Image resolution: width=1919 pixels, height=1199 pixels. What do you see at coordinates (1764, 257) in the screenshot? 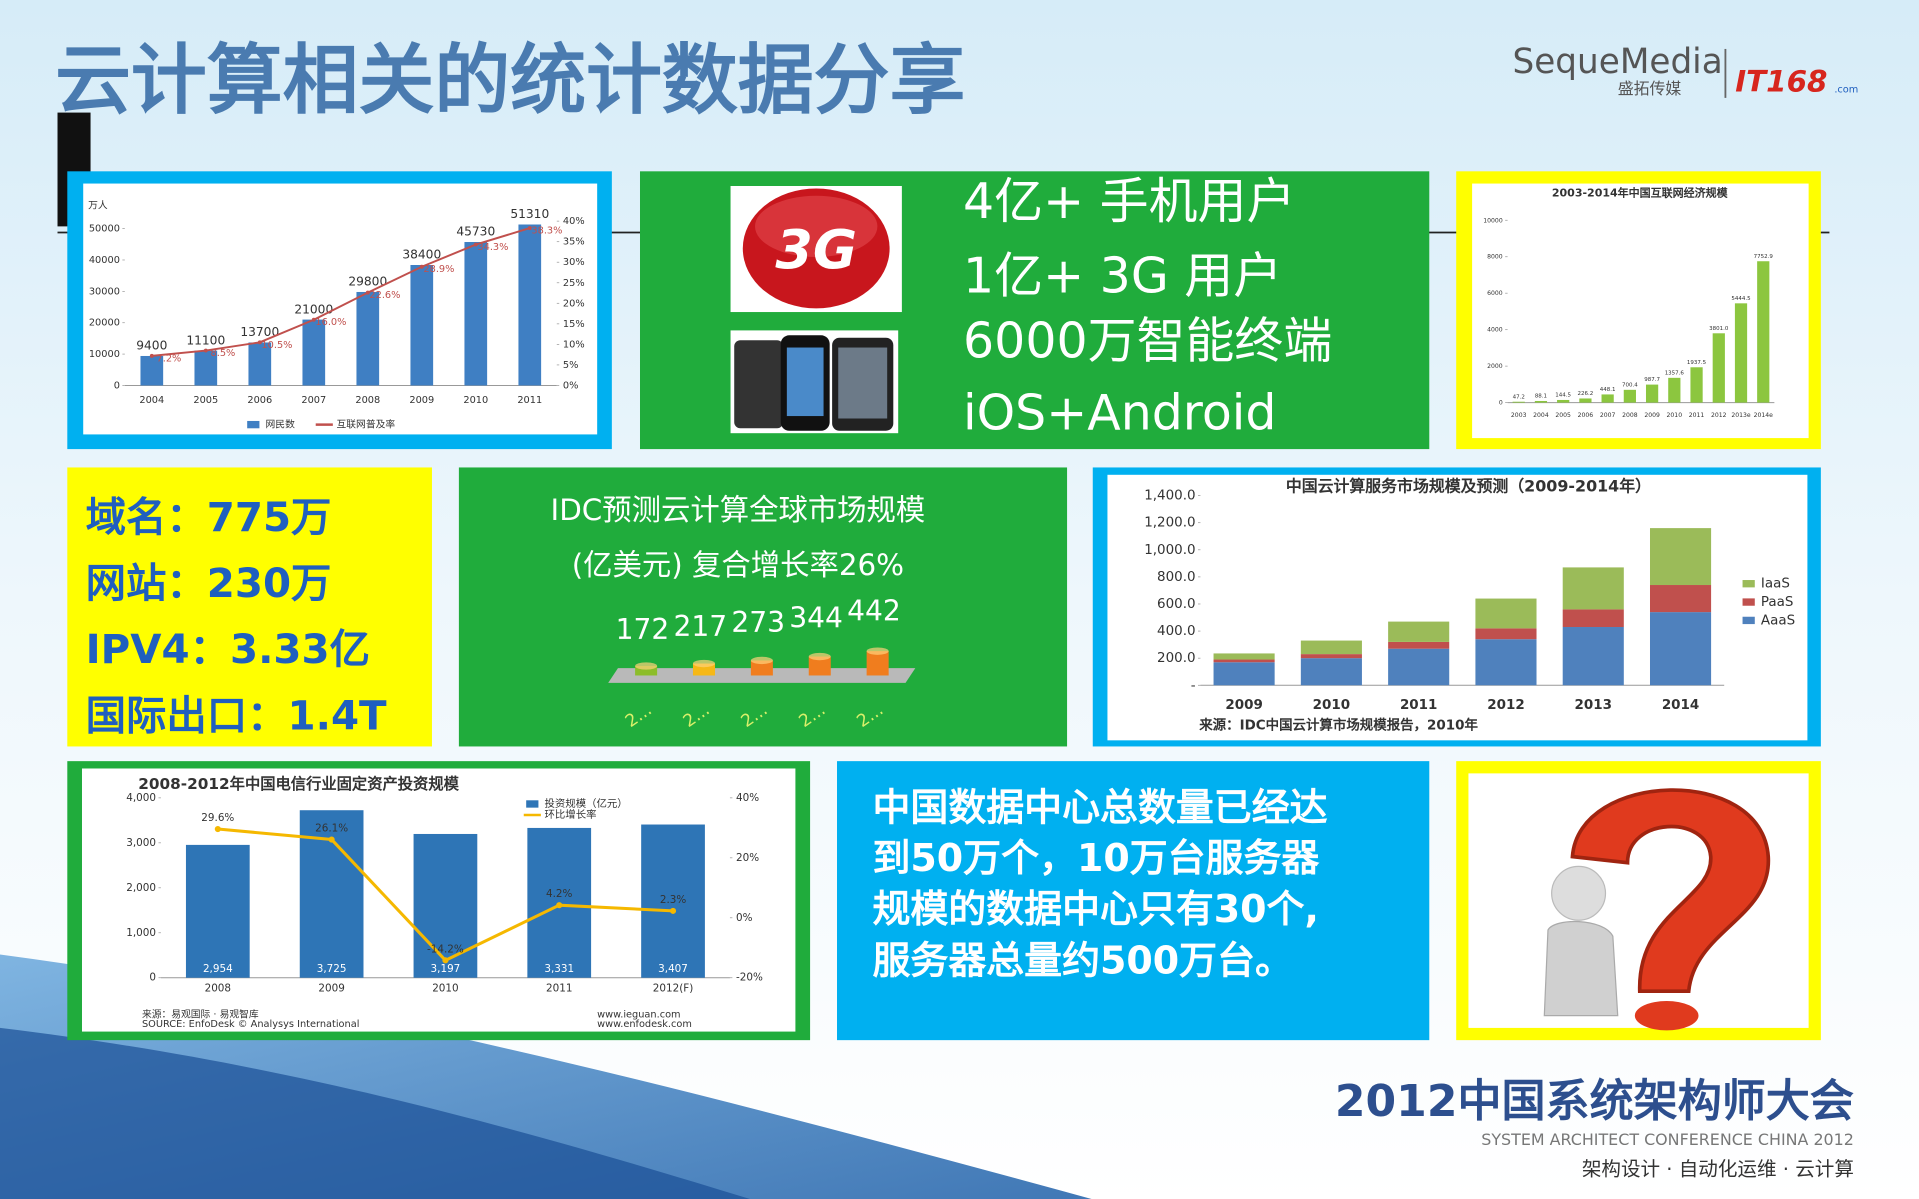
I see `data-label: 7752.9` at bounding box center [1764, 257].